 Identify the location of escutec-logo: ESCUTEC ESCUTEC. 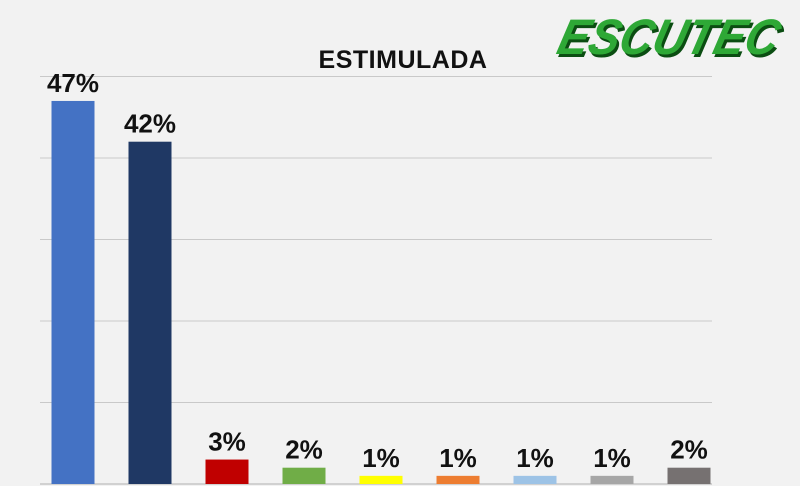
(670, 38).